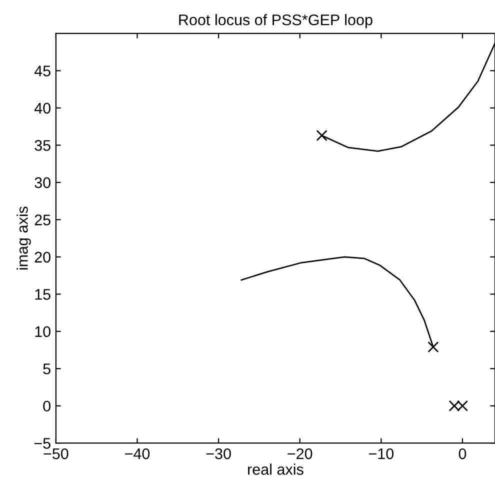 This screenshot has height=478, width=495. Describe the element at coordinates (42, 71) in the screenshot. I see `y-tick-label: 45` at that location.